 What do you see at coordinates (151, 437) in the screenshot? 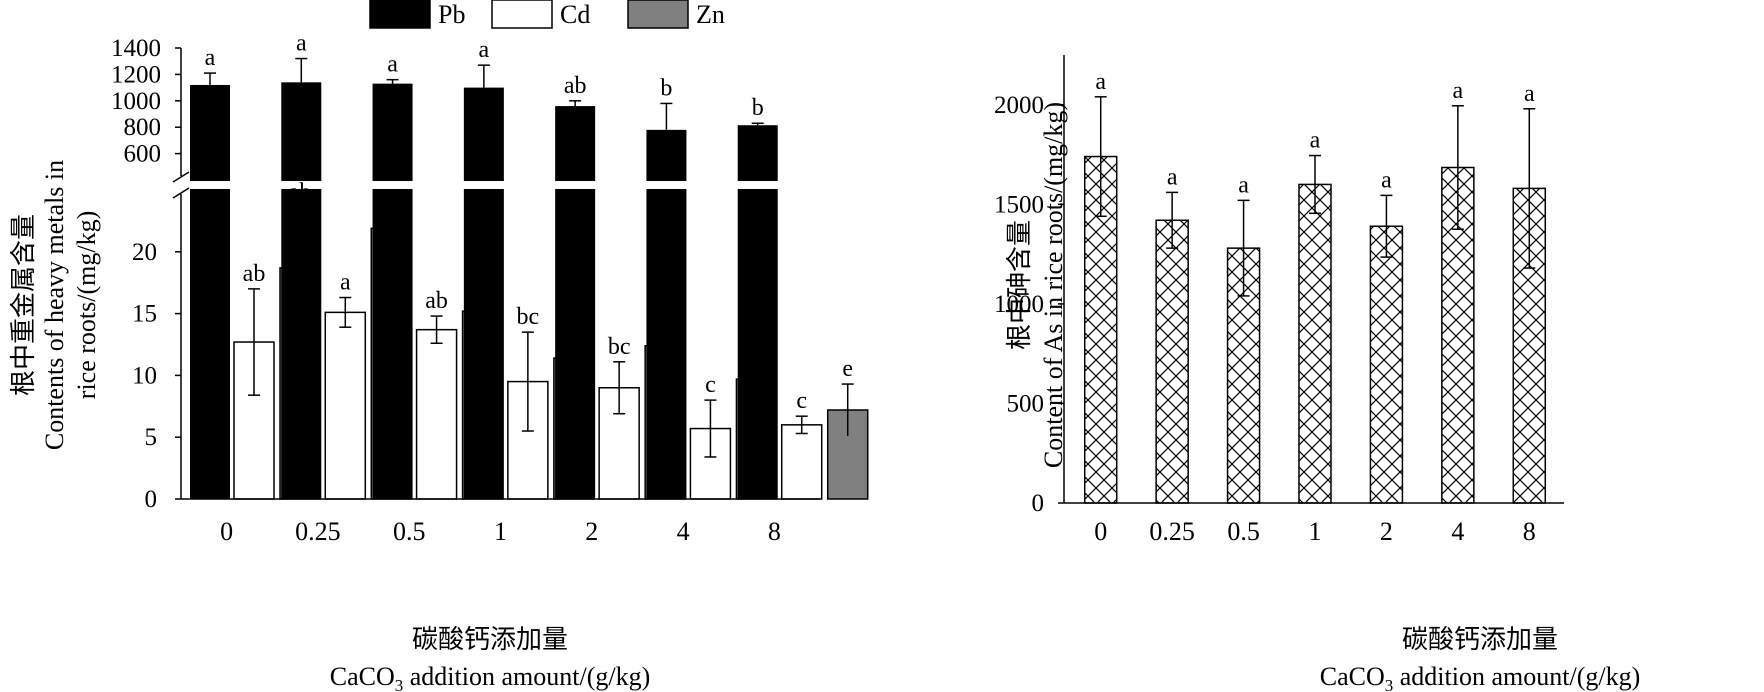
I see `y-tick-label-lower: 5` at bounding box center [151, 437].